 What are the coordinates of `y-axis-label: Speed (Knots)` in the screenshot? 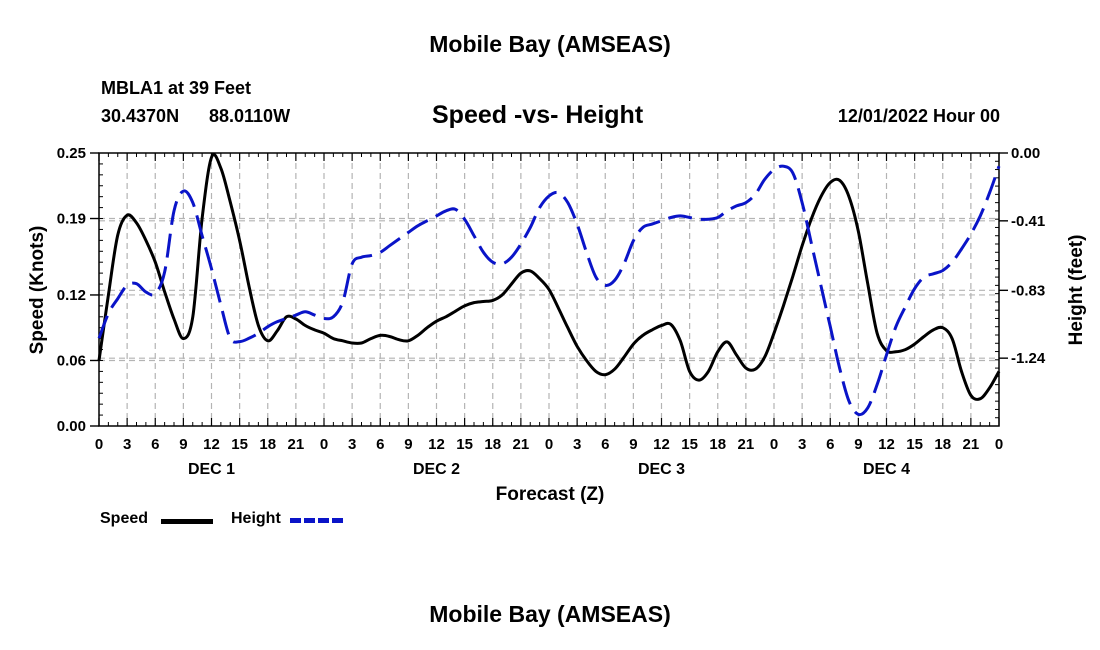 It's located at (37, 290).